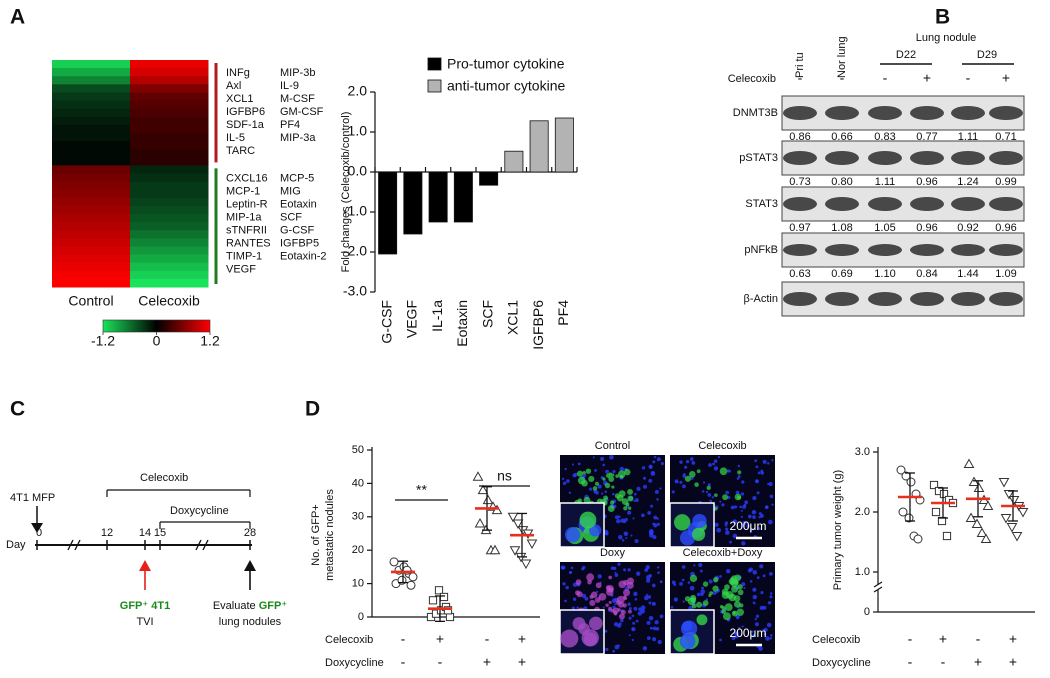 The height and width of the screenshot is (678, 1050). Describe the element at coordinates (355, 291) in the screenshot. I see `y-tick-label: -3.0` at that location.